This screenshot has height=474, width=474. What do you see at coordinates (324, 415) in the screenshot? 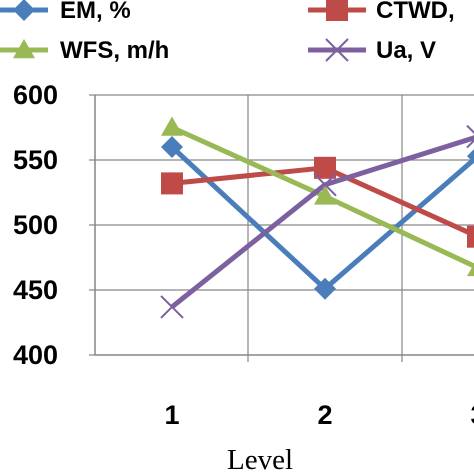
I see `x-tick-label-2: 2` at bounding box center [324, 415].